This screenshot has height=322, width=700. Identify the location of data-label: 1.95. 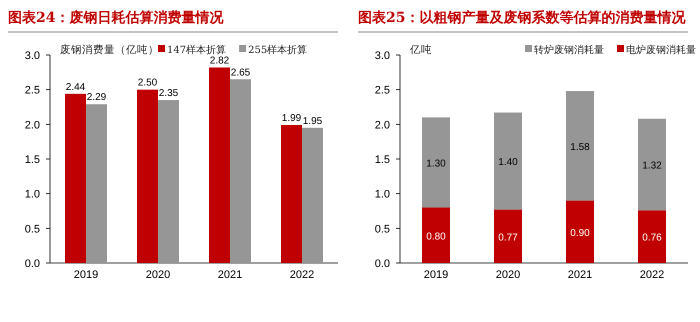
(312, 121).